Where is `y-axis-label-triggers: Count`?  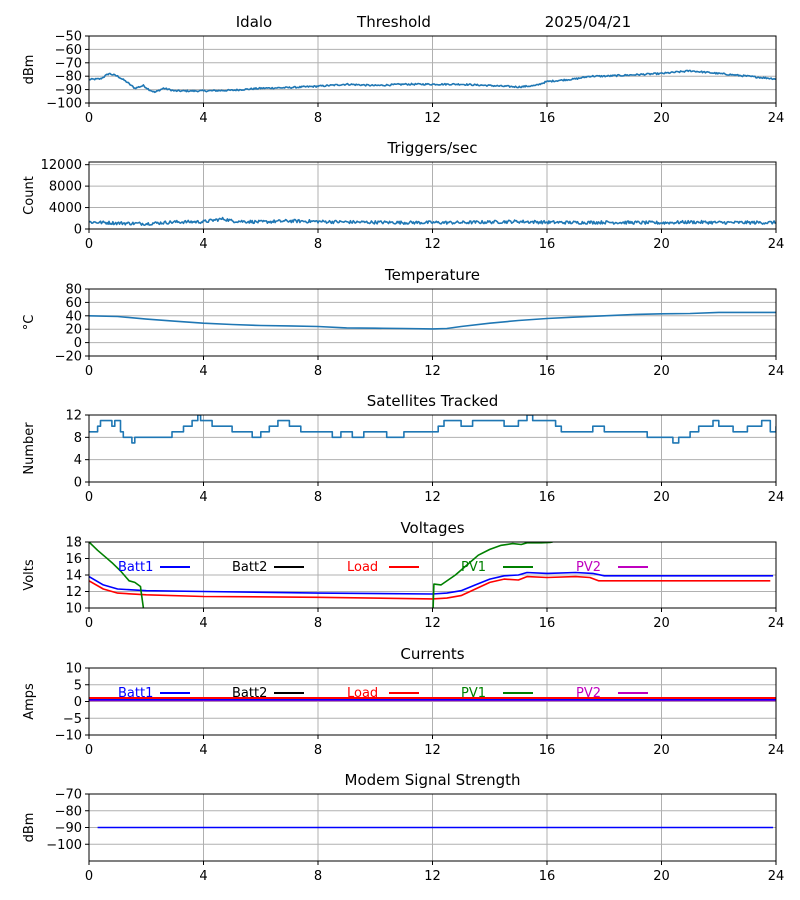
y-axis-label-triggers: Count is located at coordinates (29, 195).